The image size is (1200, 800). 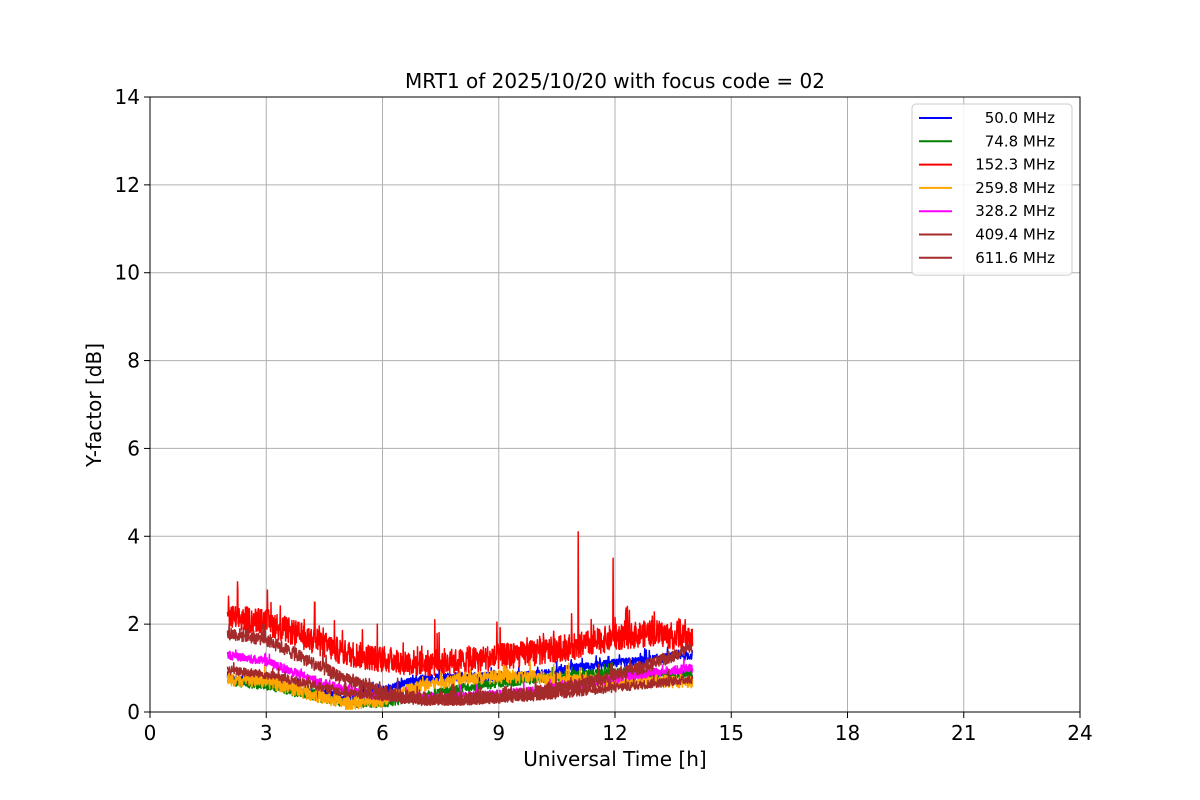 What do you see at coordinates (460, 684) in the screenshot?
I see `series-line-409-4-mhz` at bounding box center [460, 684].